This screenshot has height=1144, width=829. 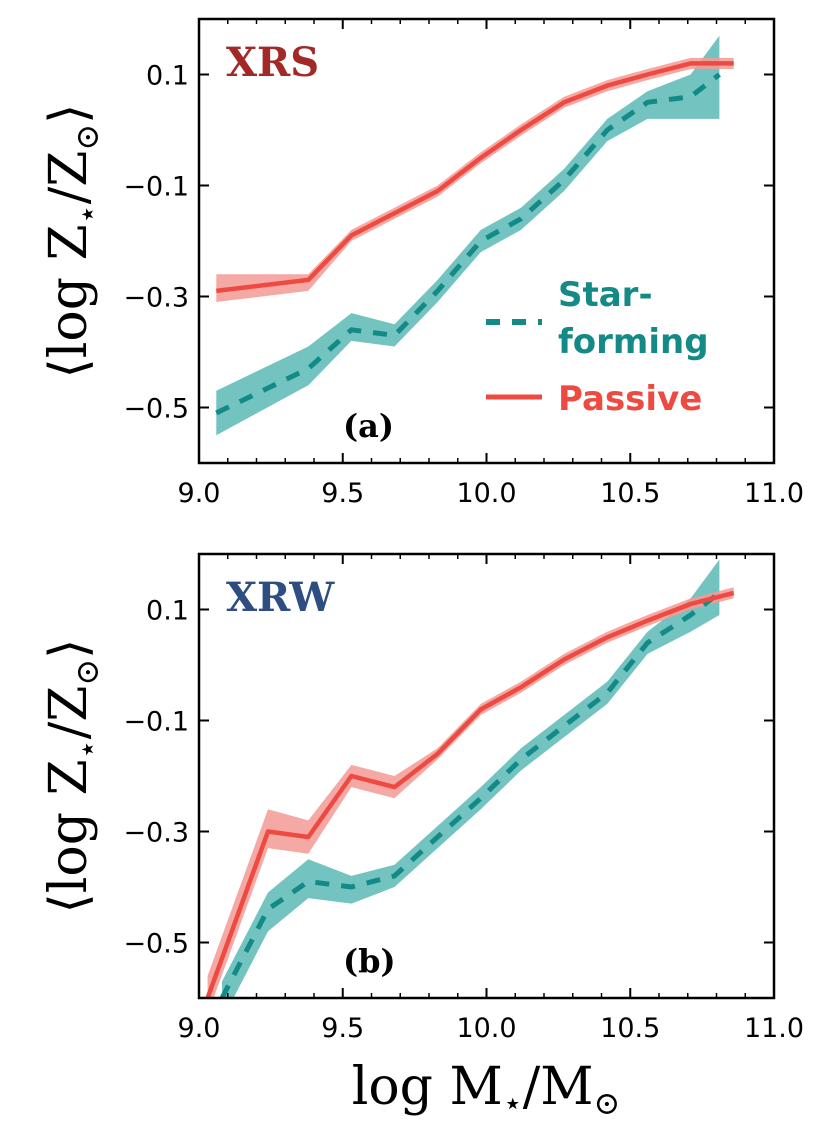 I want to click on panel-a-ylabel: ⟨log Z⋆/Z⊙⟩, so click(x=72, y=241).